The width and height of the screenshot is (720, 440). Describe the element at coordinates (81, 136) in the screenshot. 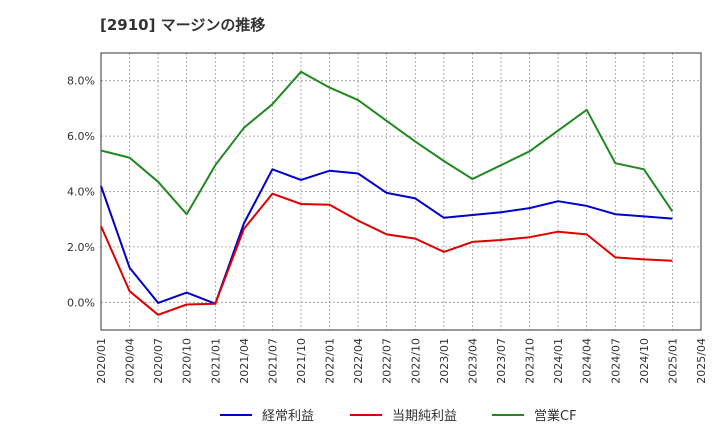

I see `y-tick-label: 6.0%` at that location.